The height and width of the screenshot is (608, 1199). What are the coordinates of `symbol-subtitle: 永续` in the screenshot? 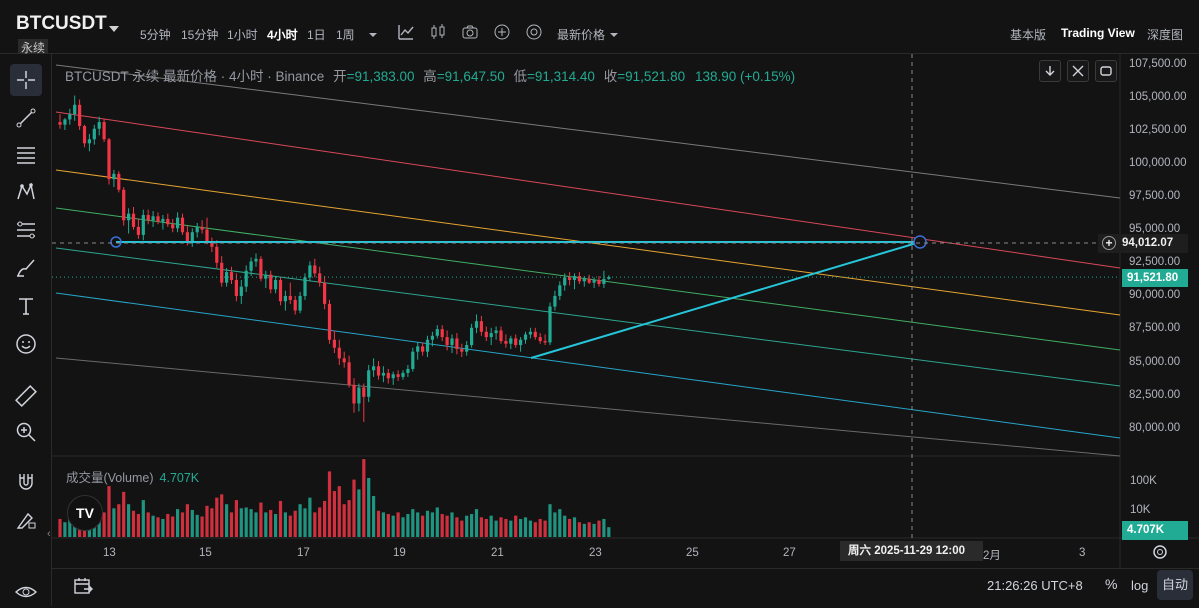 It's located at (33, 47).